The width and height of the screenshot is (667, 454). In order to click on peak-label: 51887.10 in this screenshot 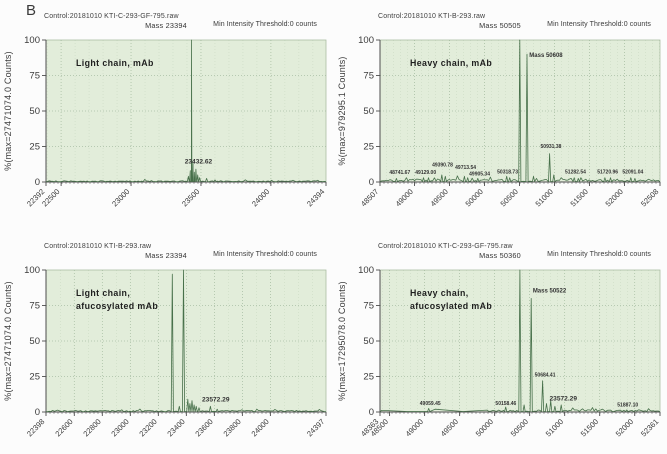, I will do `click(627, 405)`.